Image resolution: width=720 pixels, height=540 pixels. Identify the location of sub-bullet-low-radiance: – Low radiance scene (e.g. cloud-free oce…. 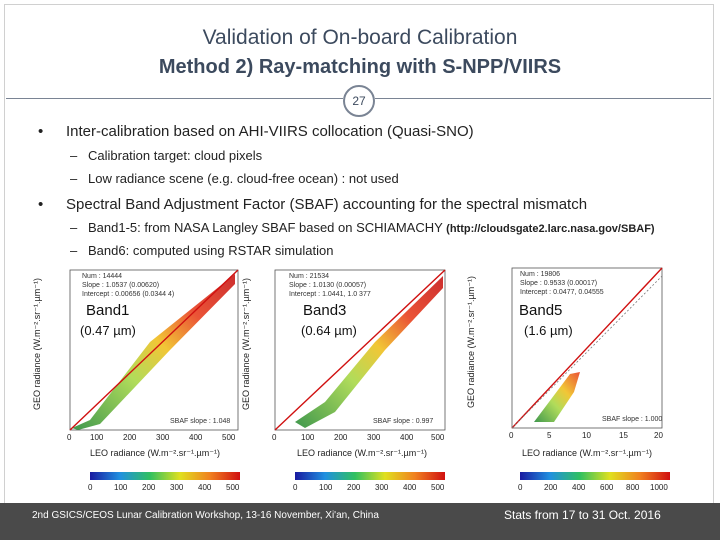
(234, 178).